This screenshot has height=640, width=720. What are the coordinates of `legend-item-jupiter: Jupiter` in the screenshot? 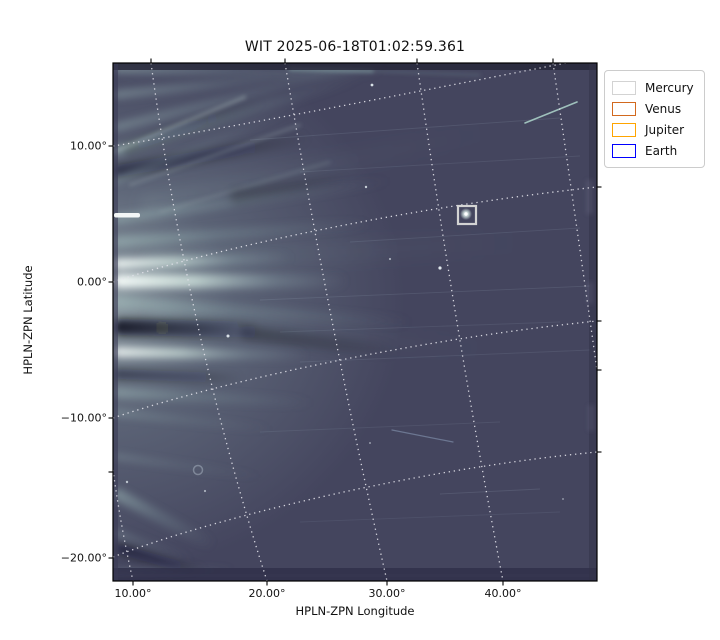 It's located at (653, 129).